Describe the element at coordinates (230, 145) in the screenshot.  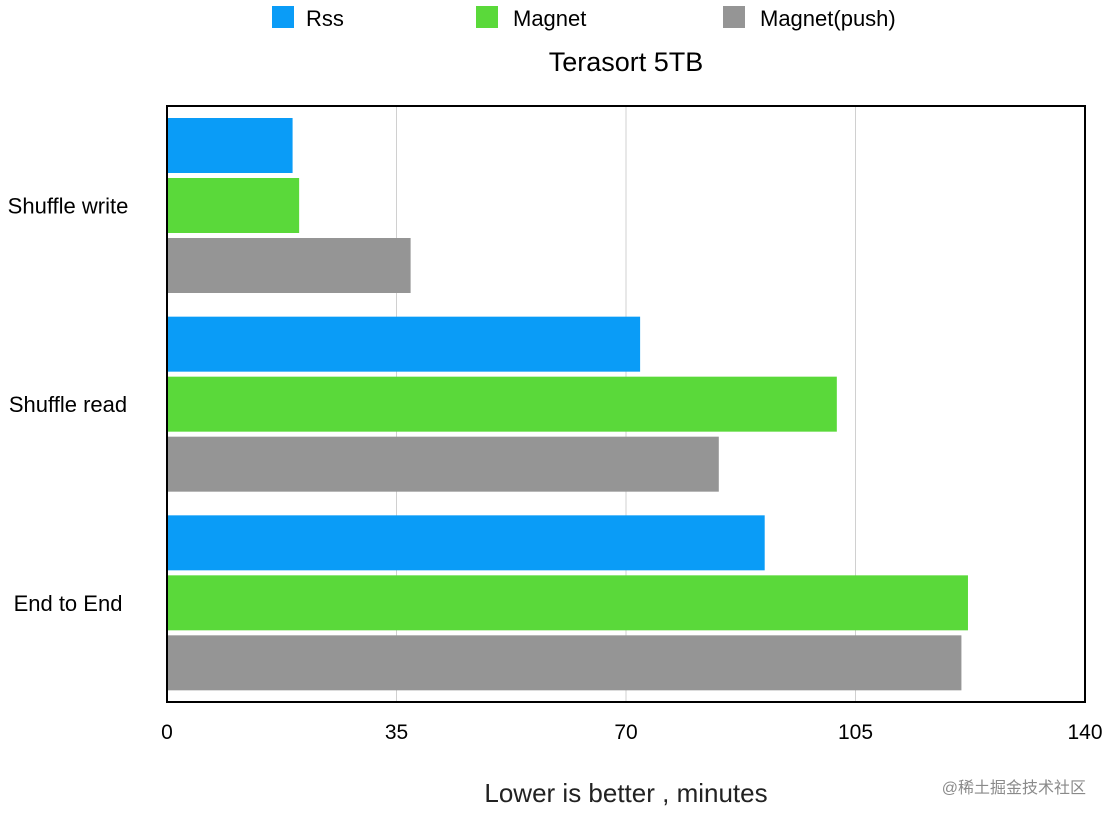
I see `bar-shuffle-write-rss` at that location.